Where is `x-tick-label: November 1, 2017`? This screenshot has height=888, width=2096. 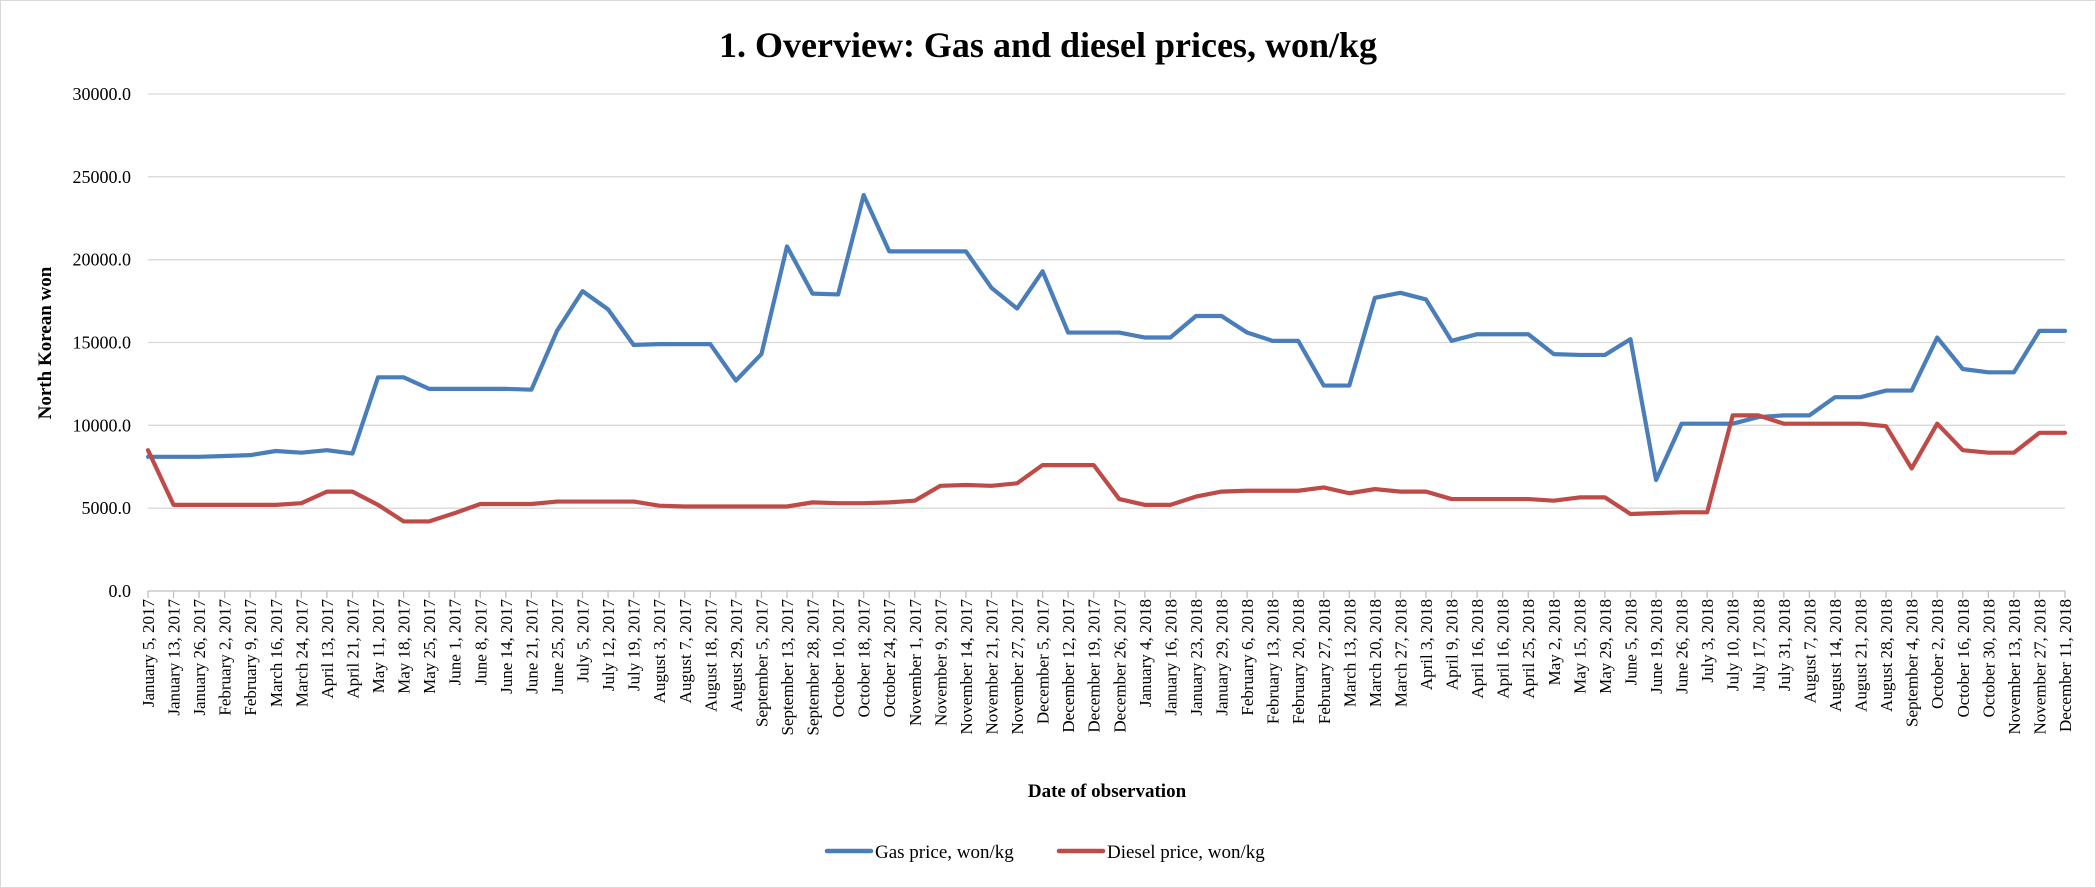
x-tick-label: November 1, 2017 is located at coordinates (915, 663).